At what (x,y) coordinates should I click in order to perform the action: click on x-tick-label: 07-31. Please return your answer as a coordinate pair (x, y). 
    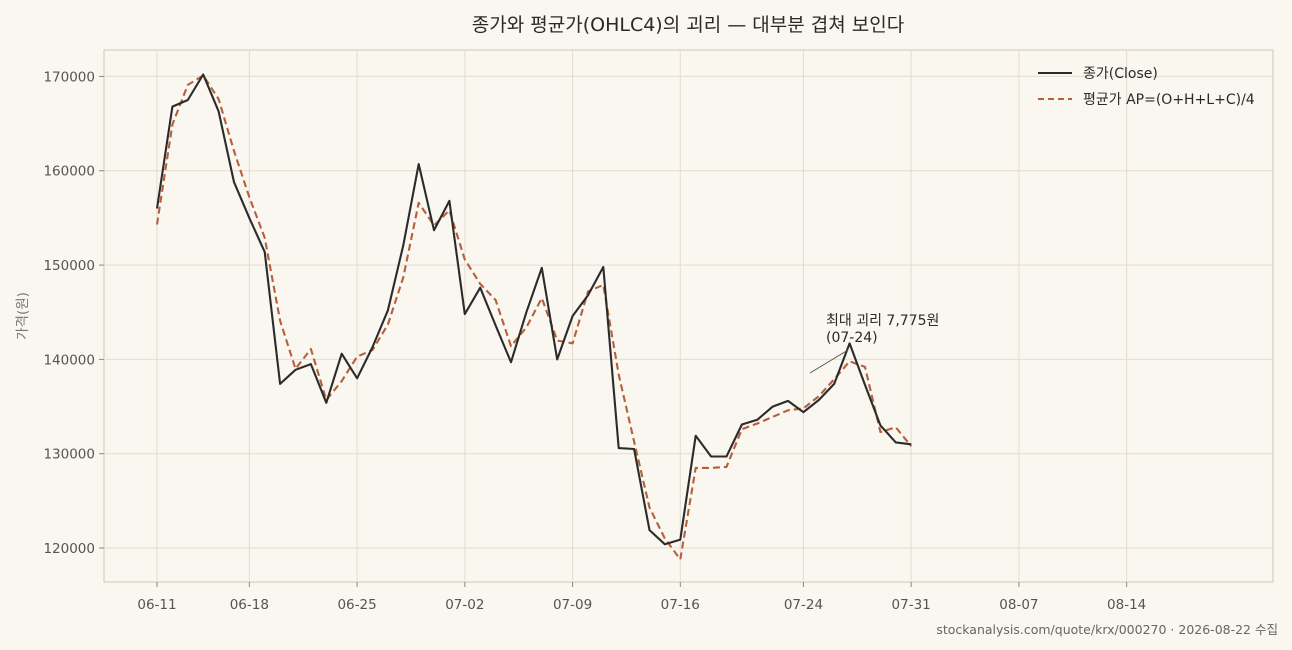
    Looking at the image, I should click on (911, 605).